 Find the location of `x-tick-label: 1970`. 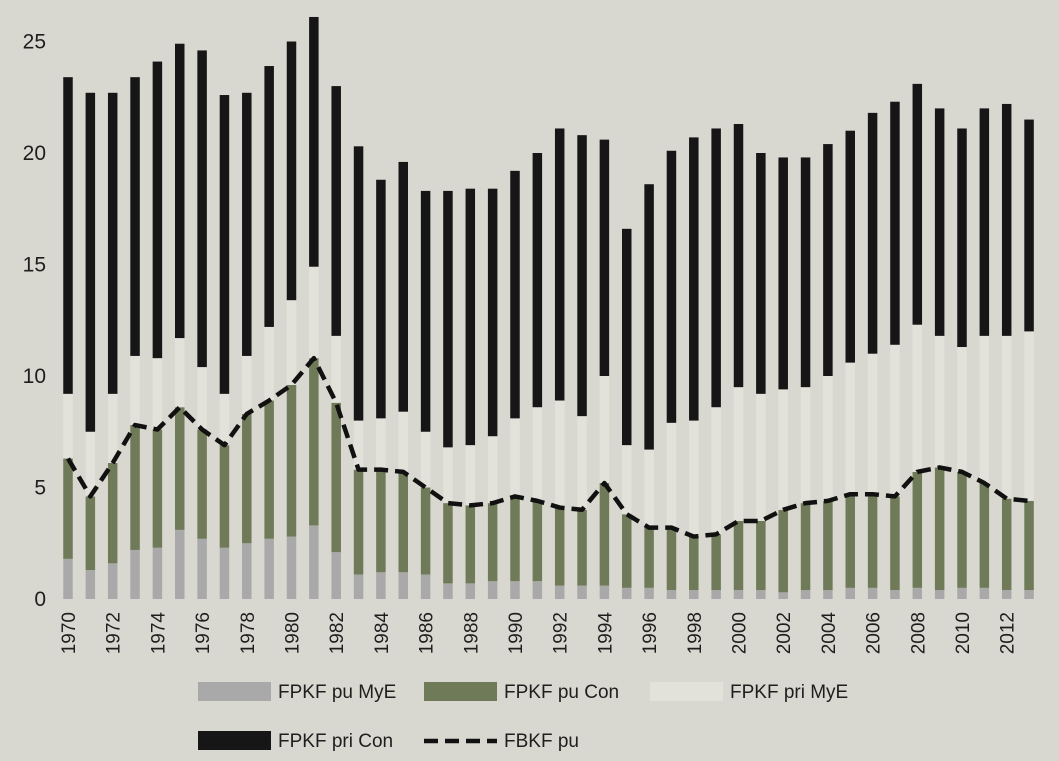

x-tick-label: 1970 is located at coordinates (69, 633).